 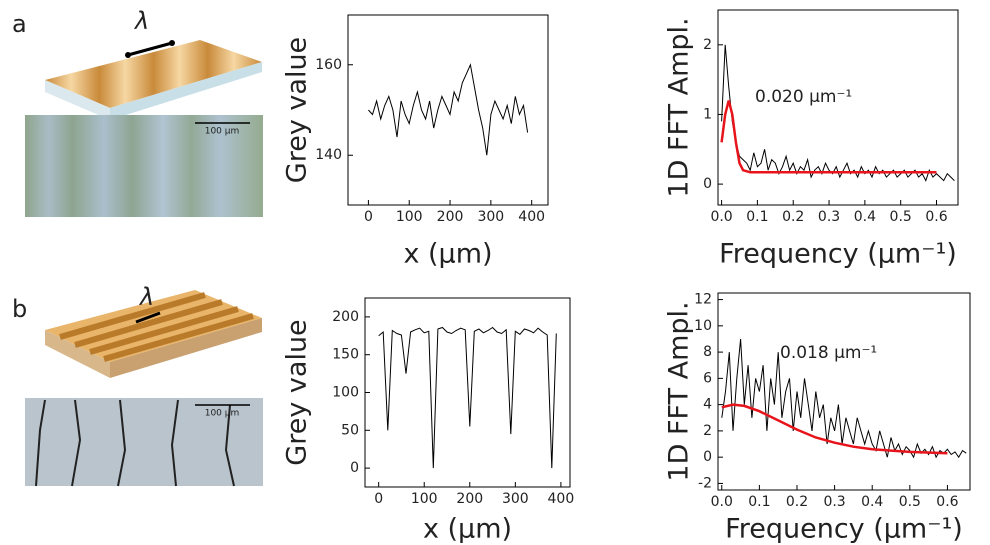 I want to click on y-tick-label: 8, so click(x=707, y=352).